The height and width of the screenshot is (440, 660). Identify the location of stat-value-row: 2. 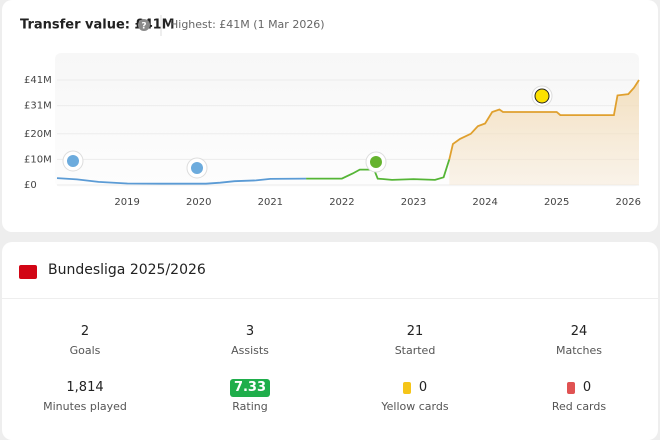
(85, 332).